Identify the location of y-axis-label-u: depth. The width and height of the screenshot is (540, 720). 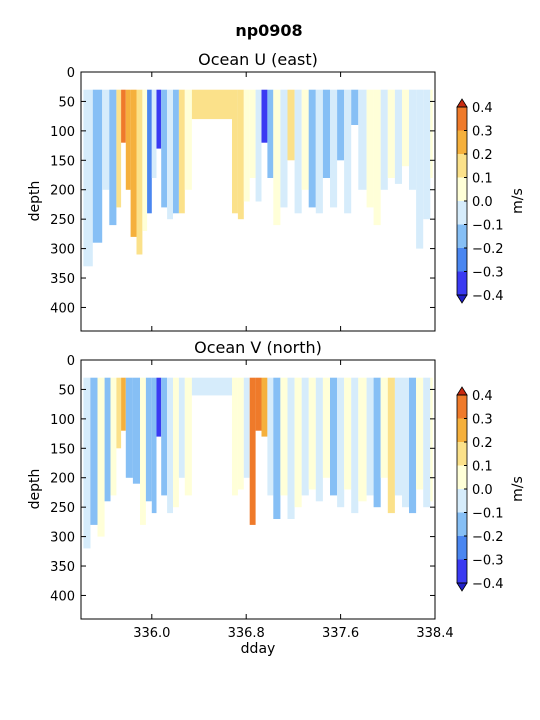
(35, 201).